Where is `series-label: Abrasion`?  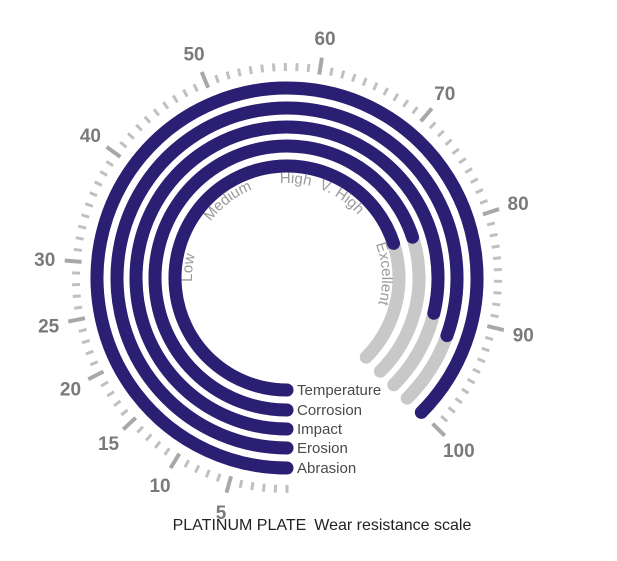
series-label: Abrasion is located at coordinates (326, 468).